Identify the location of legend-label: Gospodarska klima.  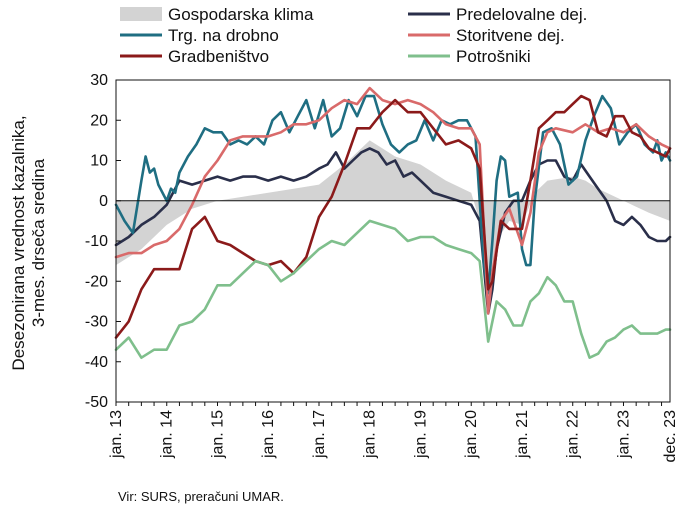
(241, 14).